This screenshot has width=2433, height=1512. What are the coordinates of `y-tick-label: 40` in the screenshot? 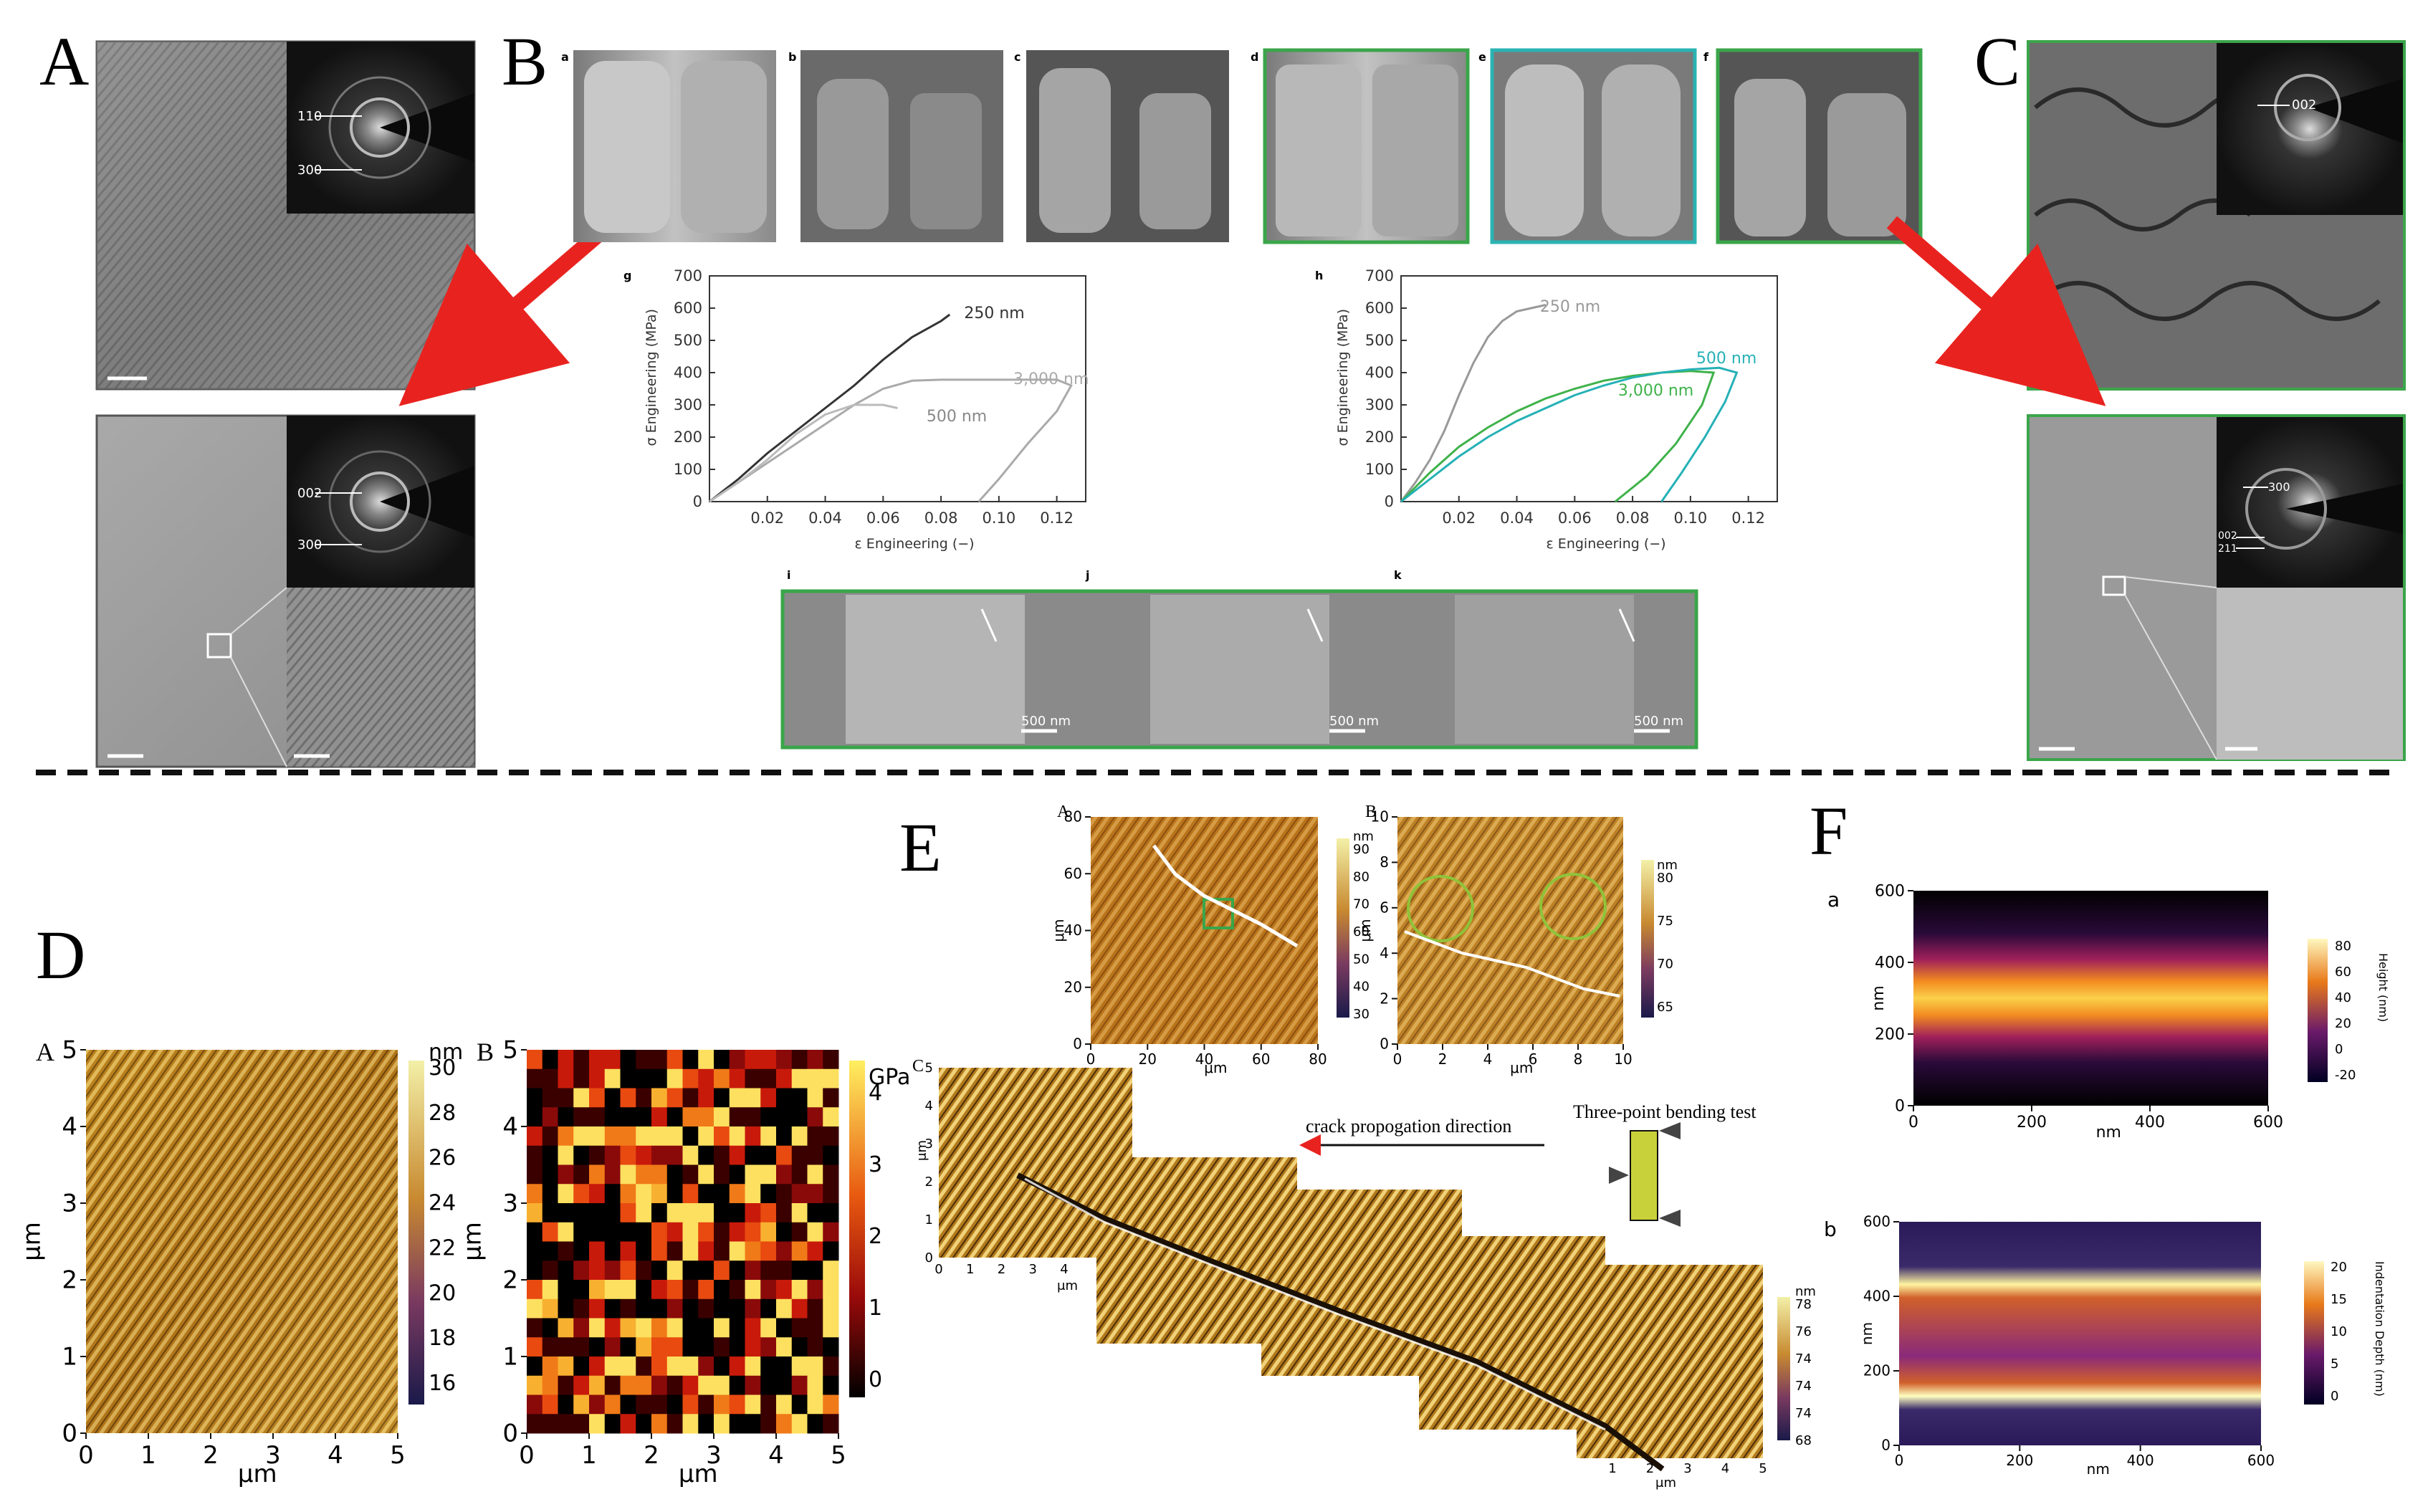 It's located at (1073, 930).